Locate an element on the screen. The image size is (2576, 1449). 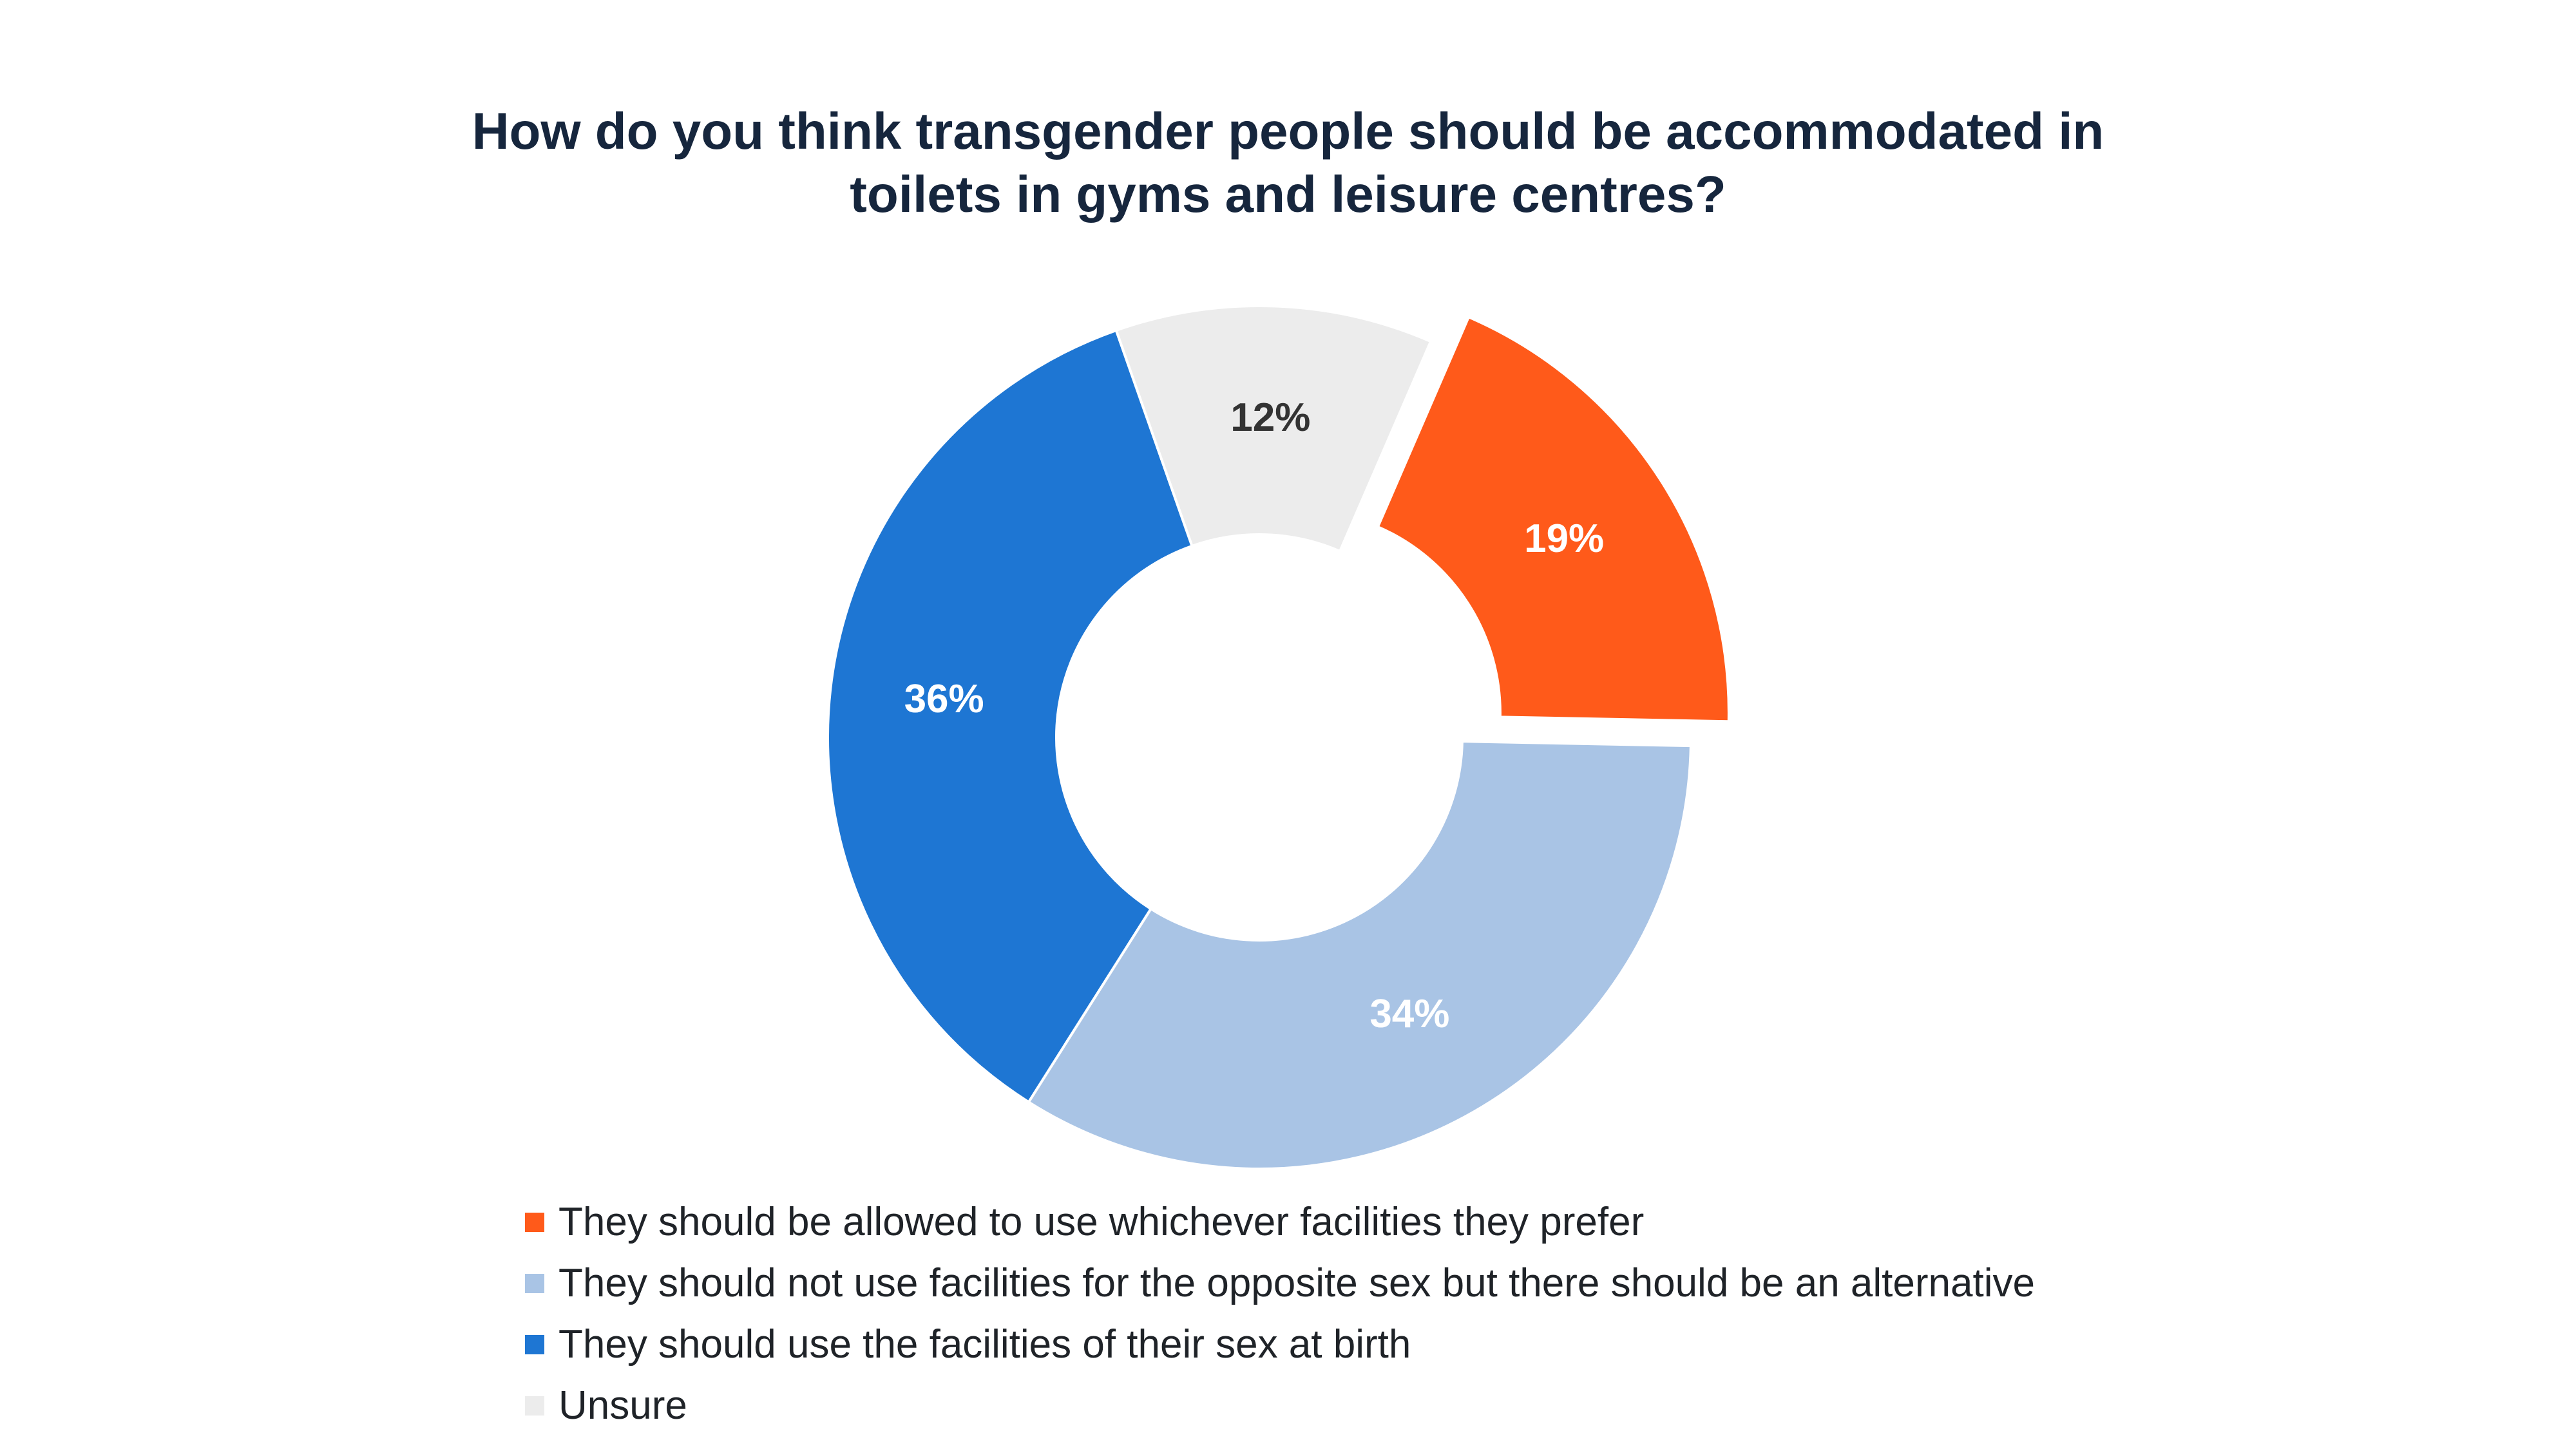
slice-label-prefer: 19% is located at coordinates (1564, 538).